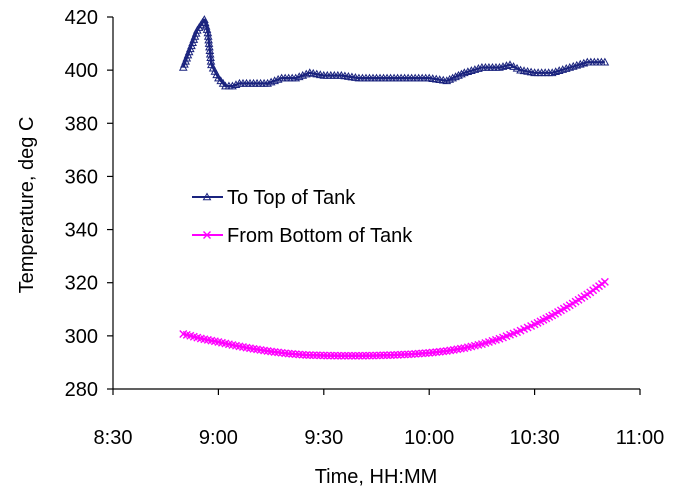  I want to click on y-ticks: 280 300 320 340 360 380 400 420, so click(89, 204).